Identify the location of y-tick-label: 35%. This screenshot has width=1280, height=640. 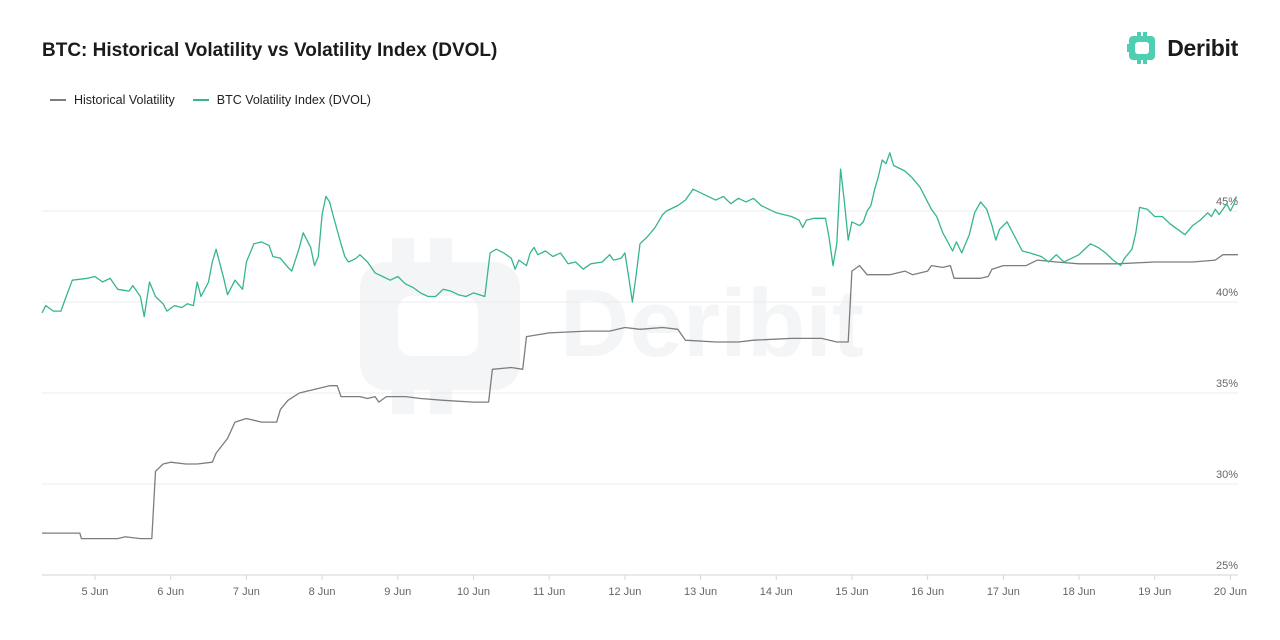
(1227, 384).